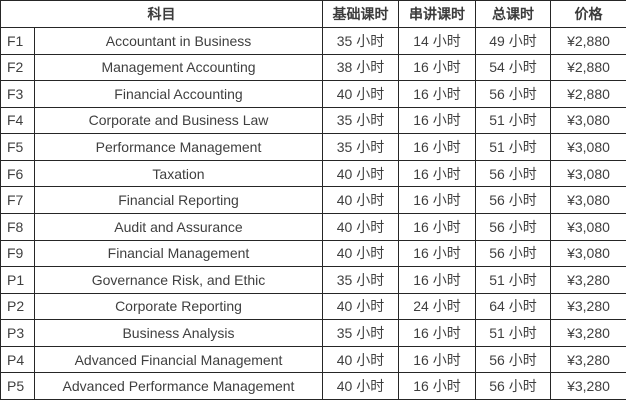 The width and height of the screenshot is (626, 400). What do you see at coordinates (178, 41) in the screenshot?
I see `course-name: Accountant in Business` at bounding box center [178, 41].